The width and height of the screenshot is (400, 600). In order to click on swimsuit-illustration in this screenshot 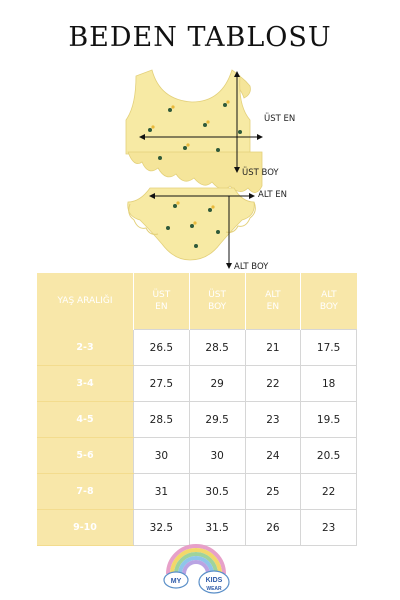, I will do `click(194, 169)`.